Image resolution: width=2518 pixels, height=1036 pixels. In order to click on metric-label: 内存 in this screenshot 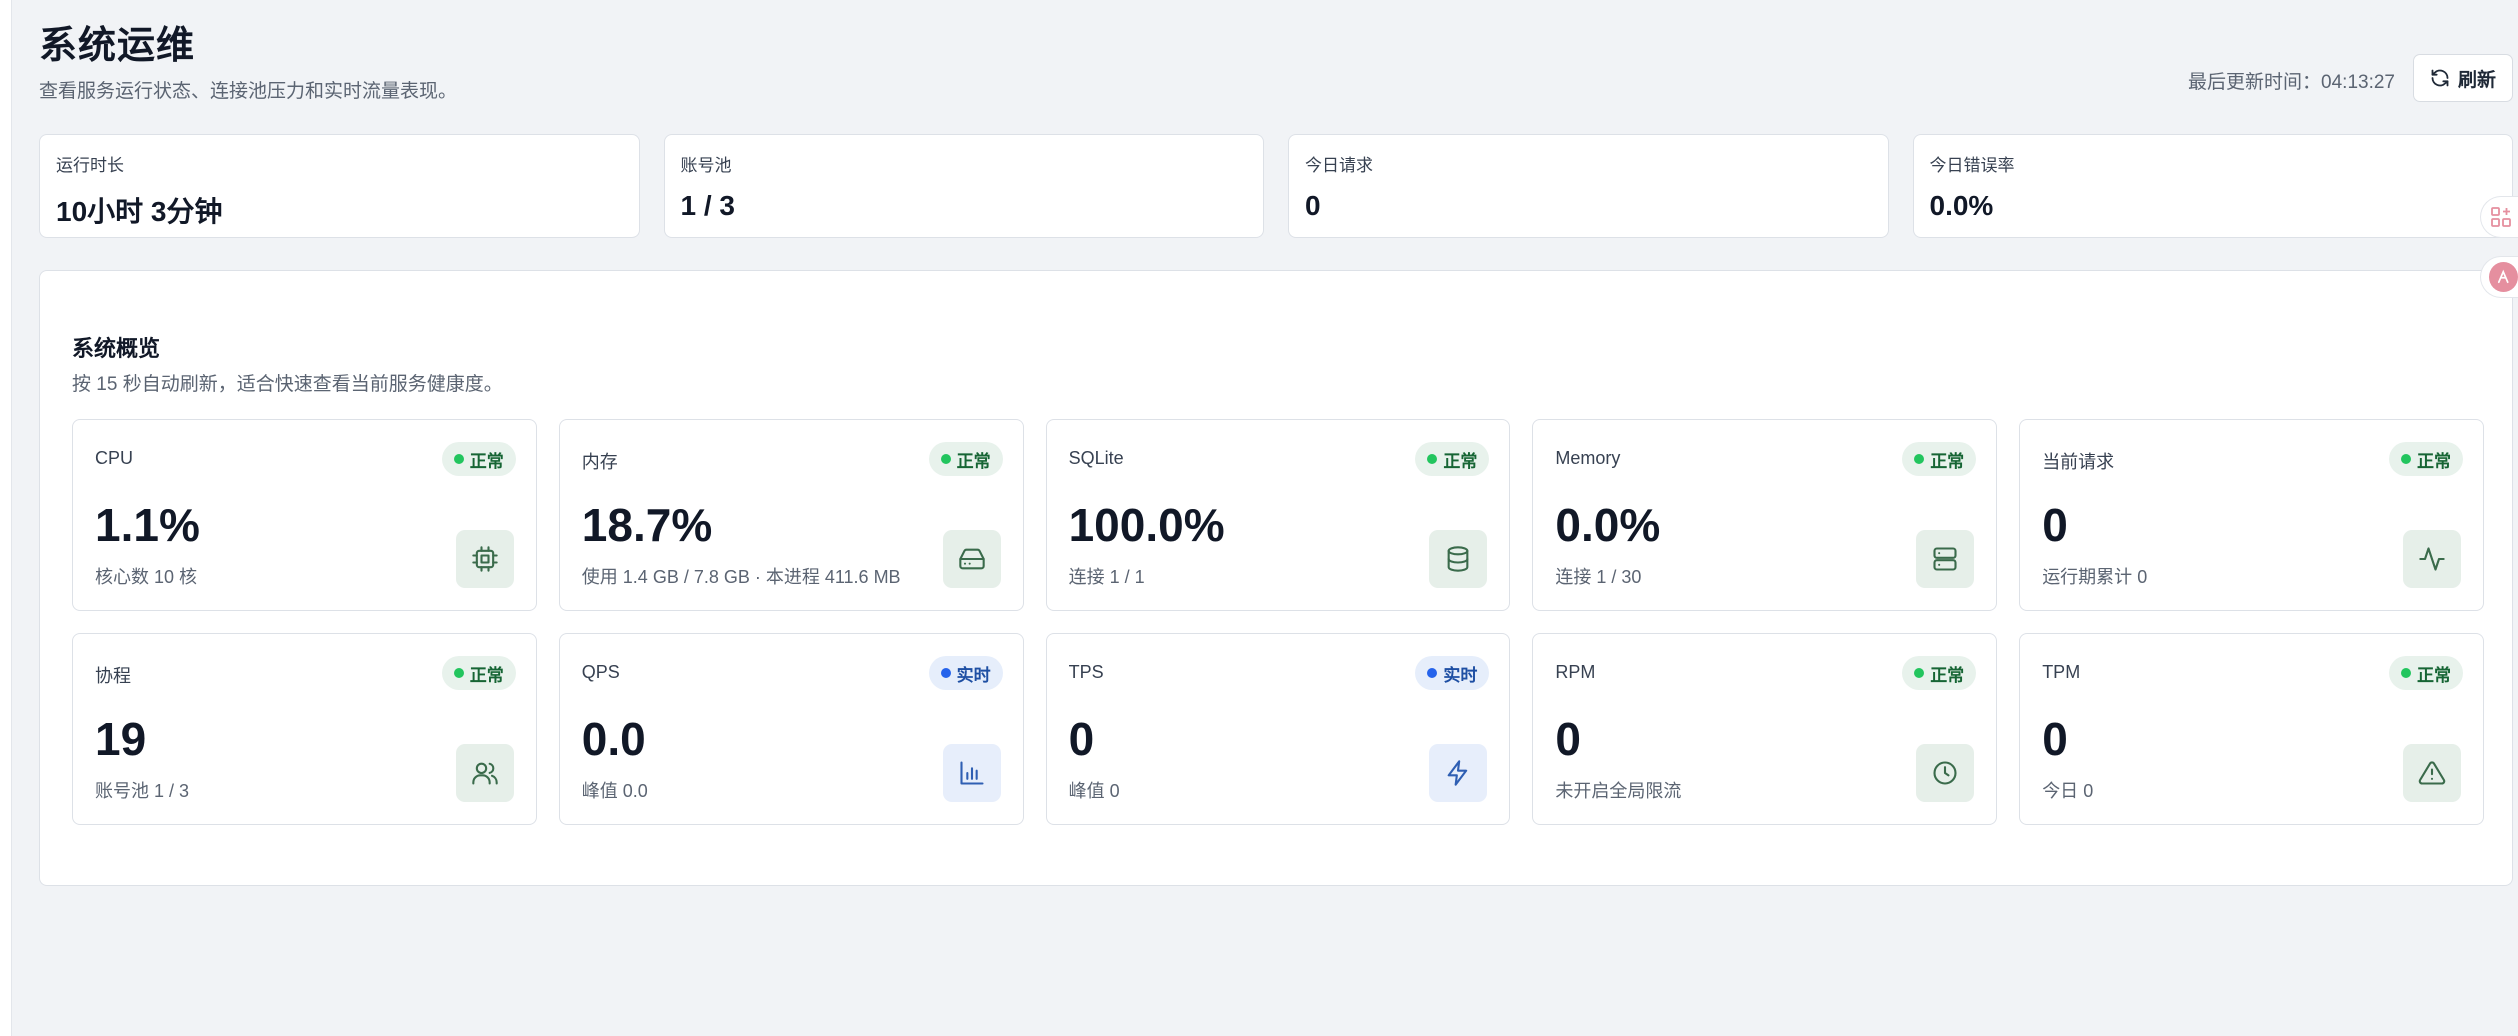, I will do `click(599, 462)`.